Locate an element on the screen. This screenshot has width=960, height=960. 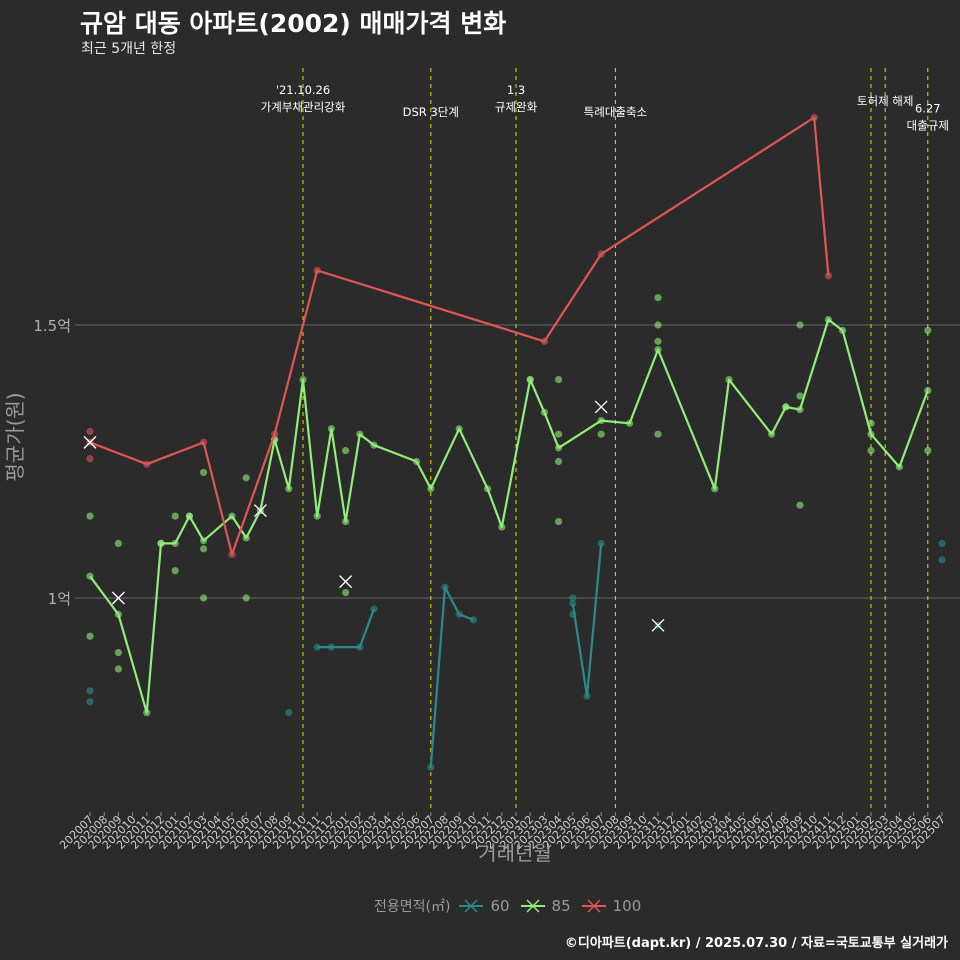
series-60-cross-marker is located at coordinates (658, 625).